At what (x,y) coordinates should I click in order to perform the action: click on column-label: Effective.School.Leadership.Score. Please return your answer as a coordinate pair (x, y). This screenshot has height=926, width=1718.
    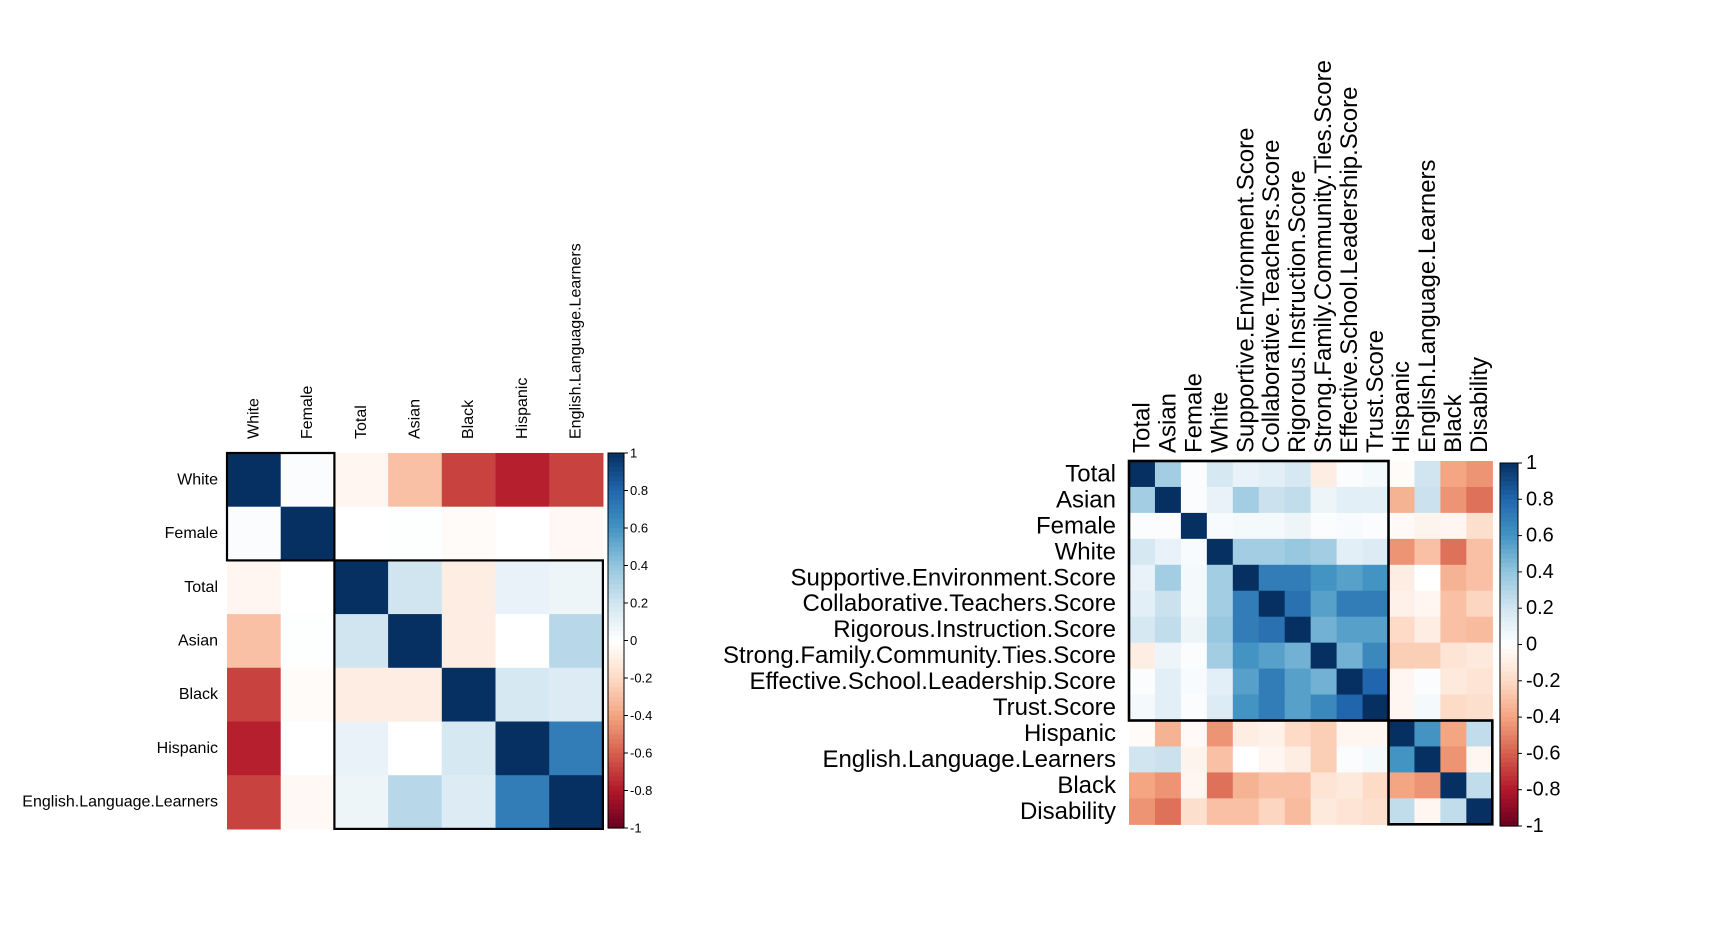
    Looking at the image, I should click on (1349, 270).